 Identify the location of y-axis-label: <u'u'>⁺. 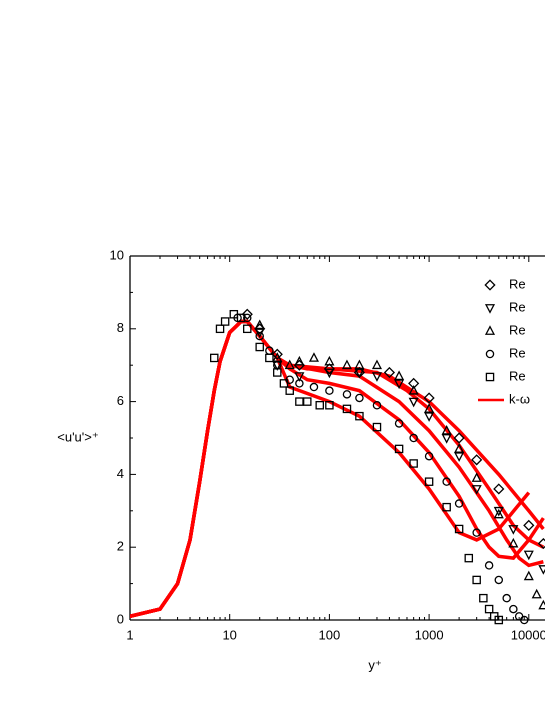
(77, 436).